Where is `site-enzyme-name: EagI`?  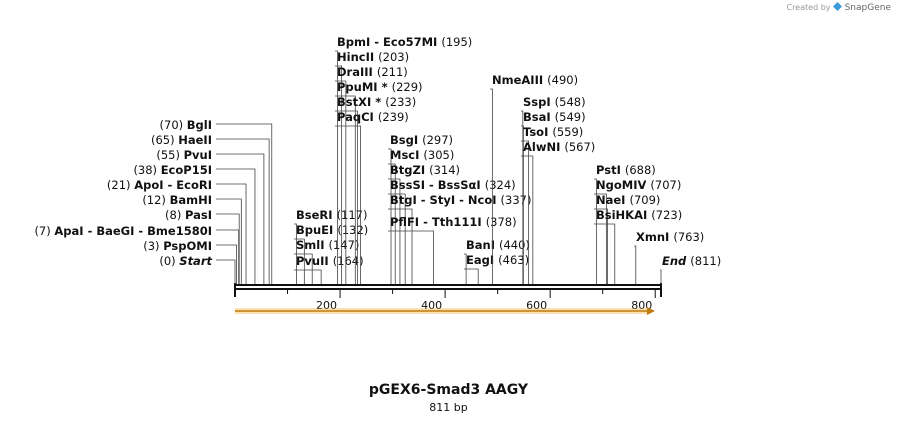 site-enzyme-name: EagI is located at coordinates (482, 260).